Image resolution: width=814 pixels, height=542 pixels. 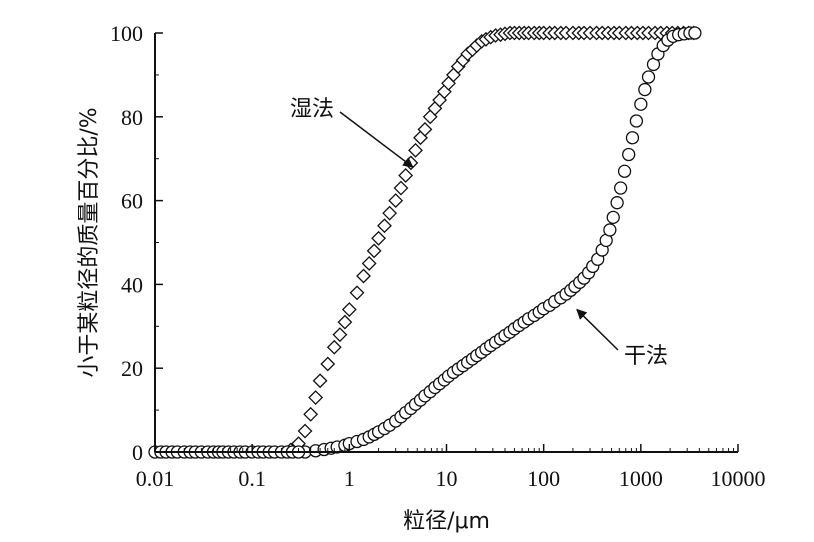 What do you see at coordinates (126, 33) in the screenshot?
I see `y-tick-label: 100` at bounding box center [126, 33].